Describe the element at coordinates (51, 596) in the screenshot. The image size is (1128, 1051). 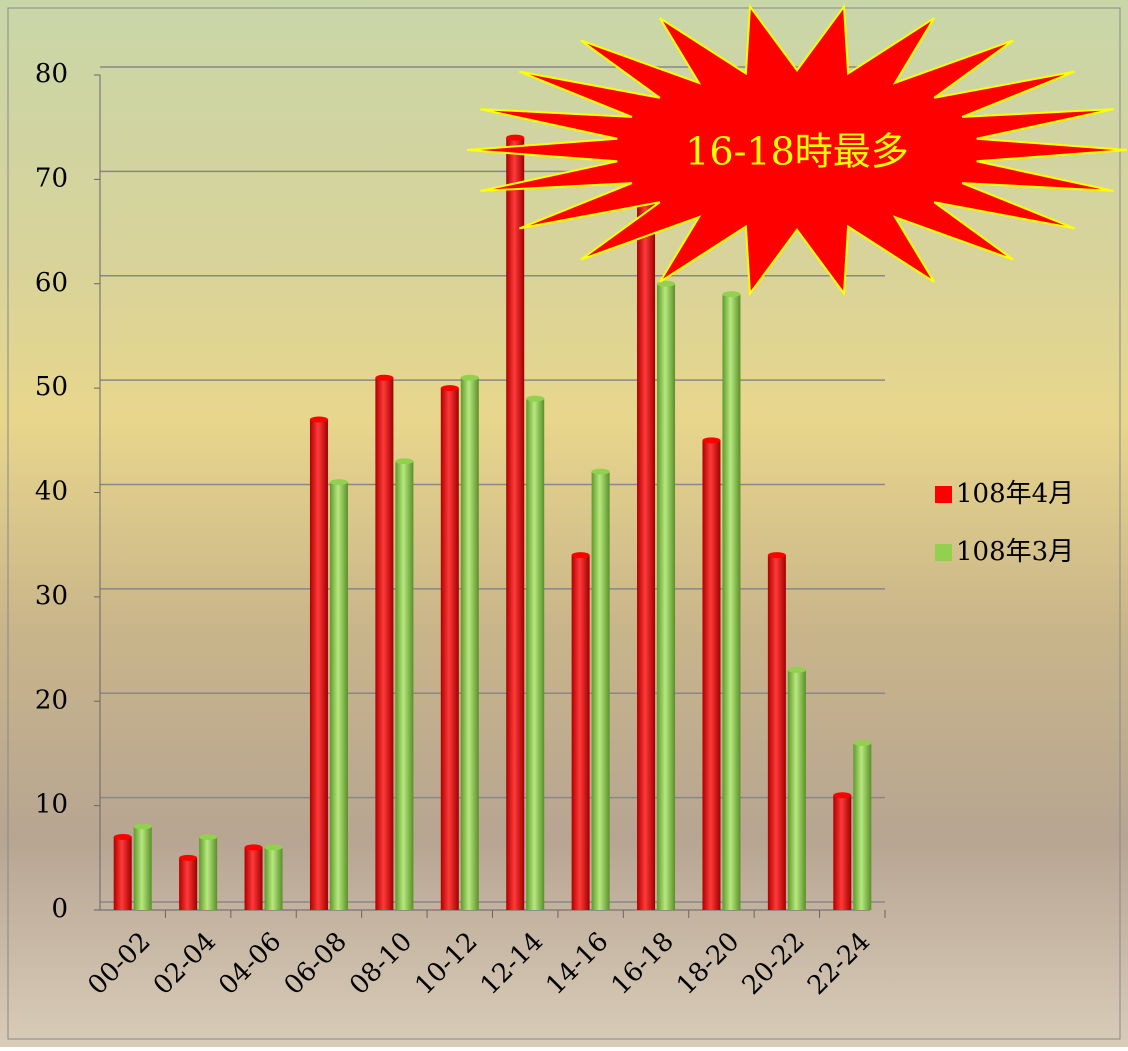
I see `y-tick-label: 30` at that location.